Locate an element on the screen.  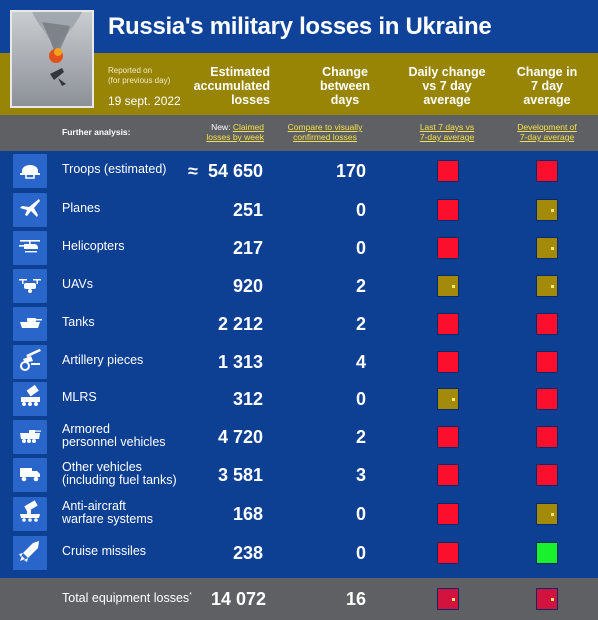
total-daily-indicator is located at coordinates (448, 599).